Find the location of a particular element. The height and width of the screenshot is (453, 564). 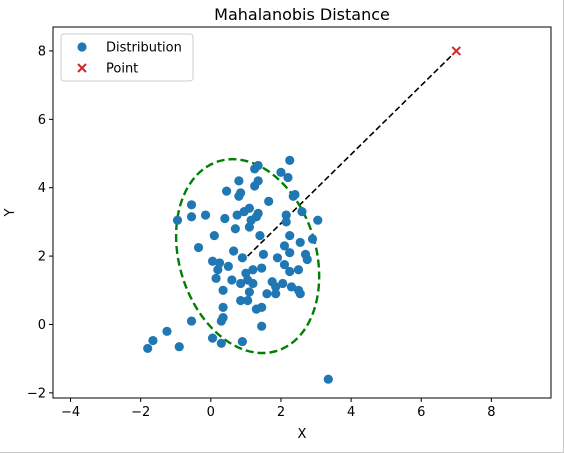

y-tick-label: 6 is located at coordinates (42, 120).